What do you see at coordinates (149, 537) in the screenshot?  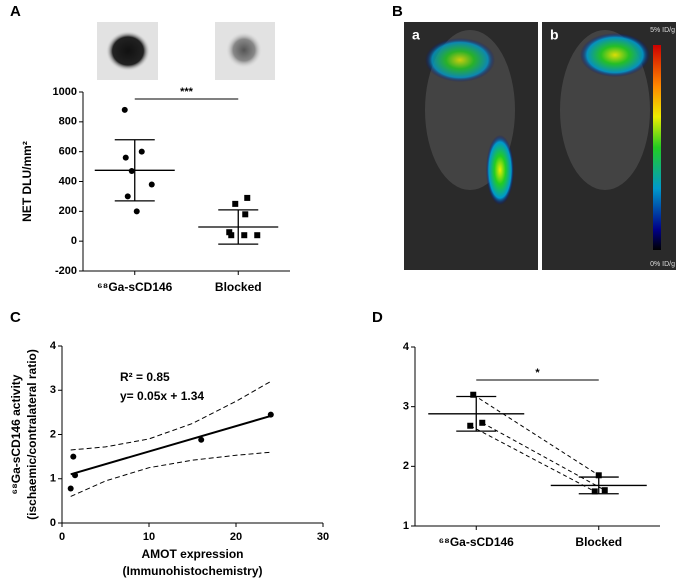 I see `x-tick-label: 10` at bounding box center [149, 537].